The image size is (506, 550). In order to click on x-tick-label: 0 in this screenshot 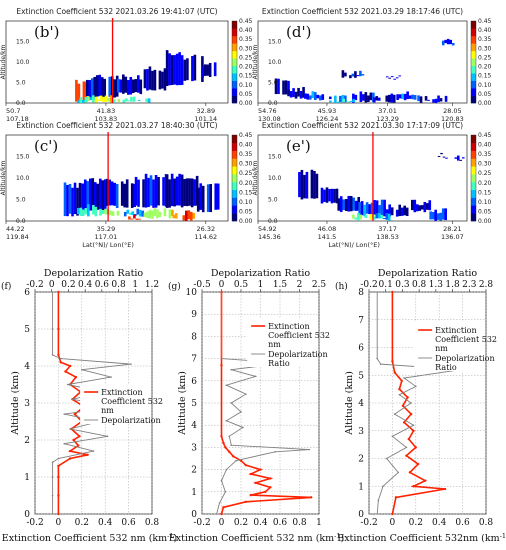, I will do `click(393, 523)`.